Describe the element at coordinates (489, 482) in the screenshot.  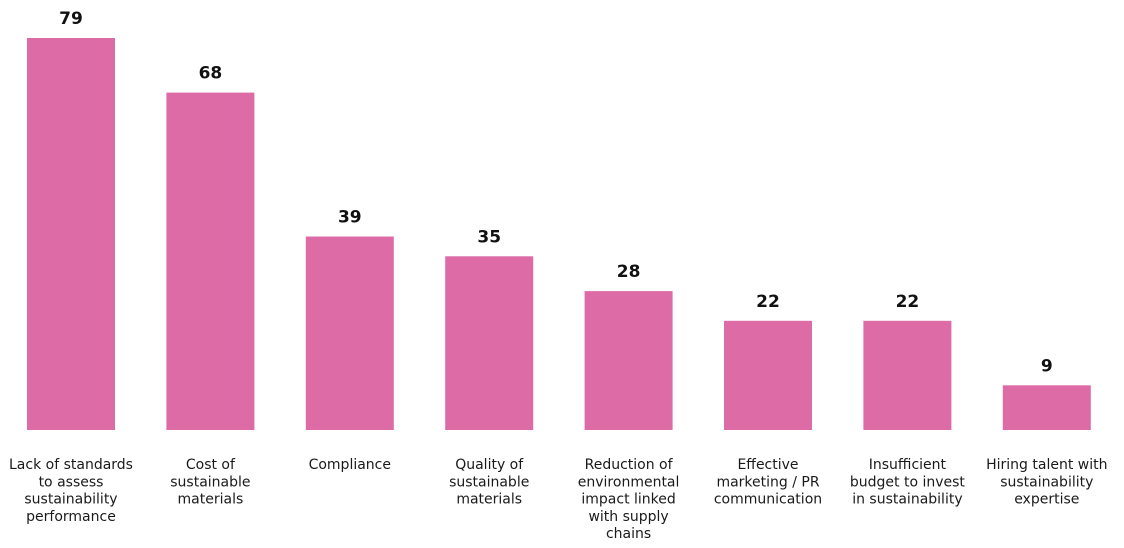
I see `category-label-3: Quality of sustainable materials` at that location.